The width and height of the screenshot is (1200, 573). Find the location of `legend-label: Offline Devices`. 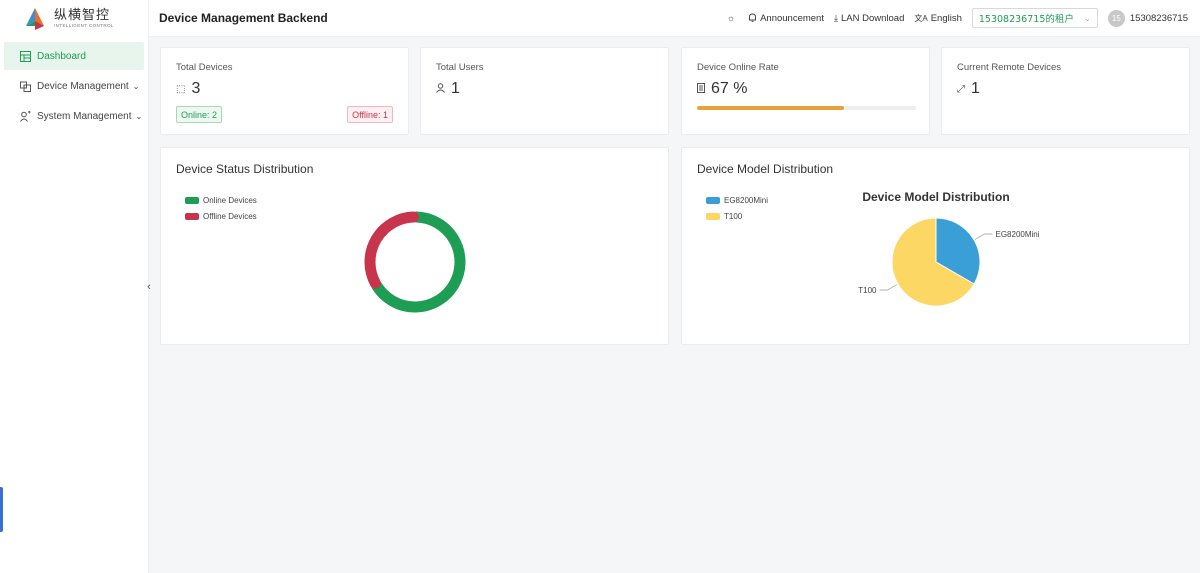

legend-label: Offline Devices is located at coordinates (230, 216).